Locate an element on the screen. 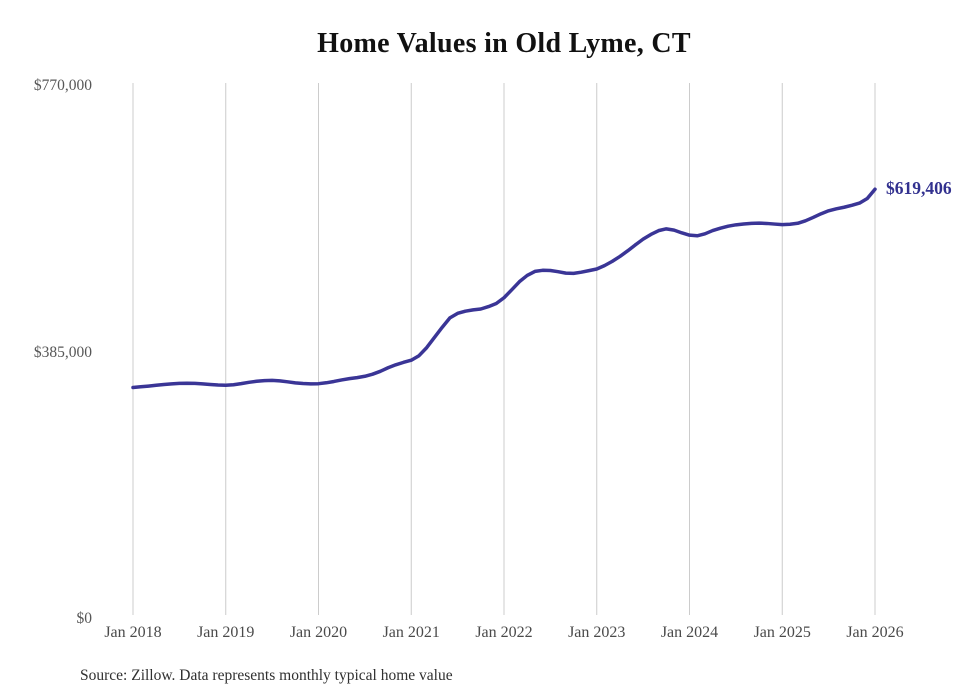 This screenshot has width=980, height=699. x-tick-label: Jan 2022 is located at coordinates (504, 632).